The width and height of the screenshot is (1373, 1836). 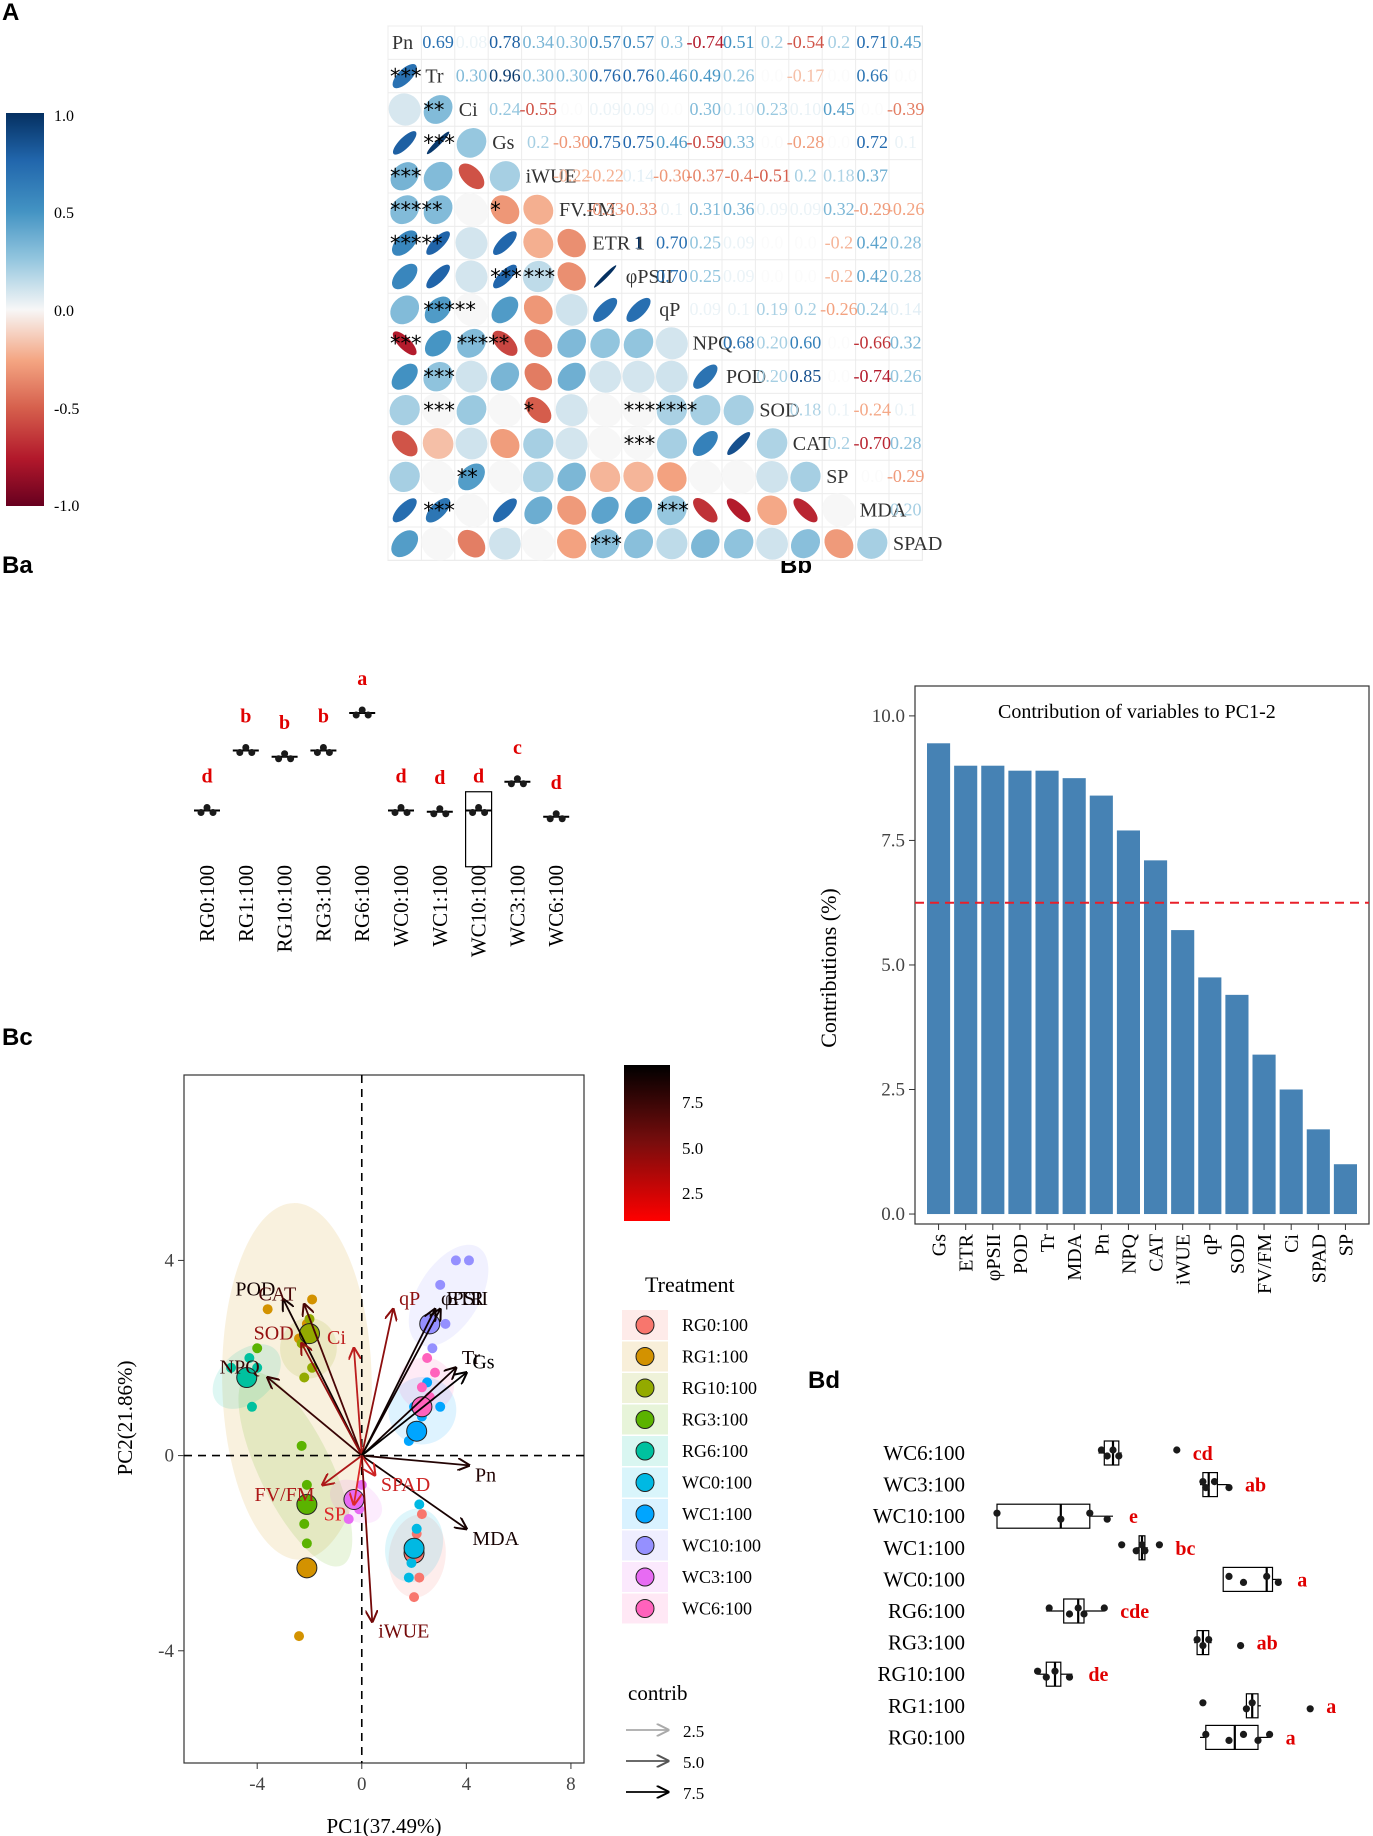 I want to click on bc-loading-label: iWUE, so click(x=403, y=1631).